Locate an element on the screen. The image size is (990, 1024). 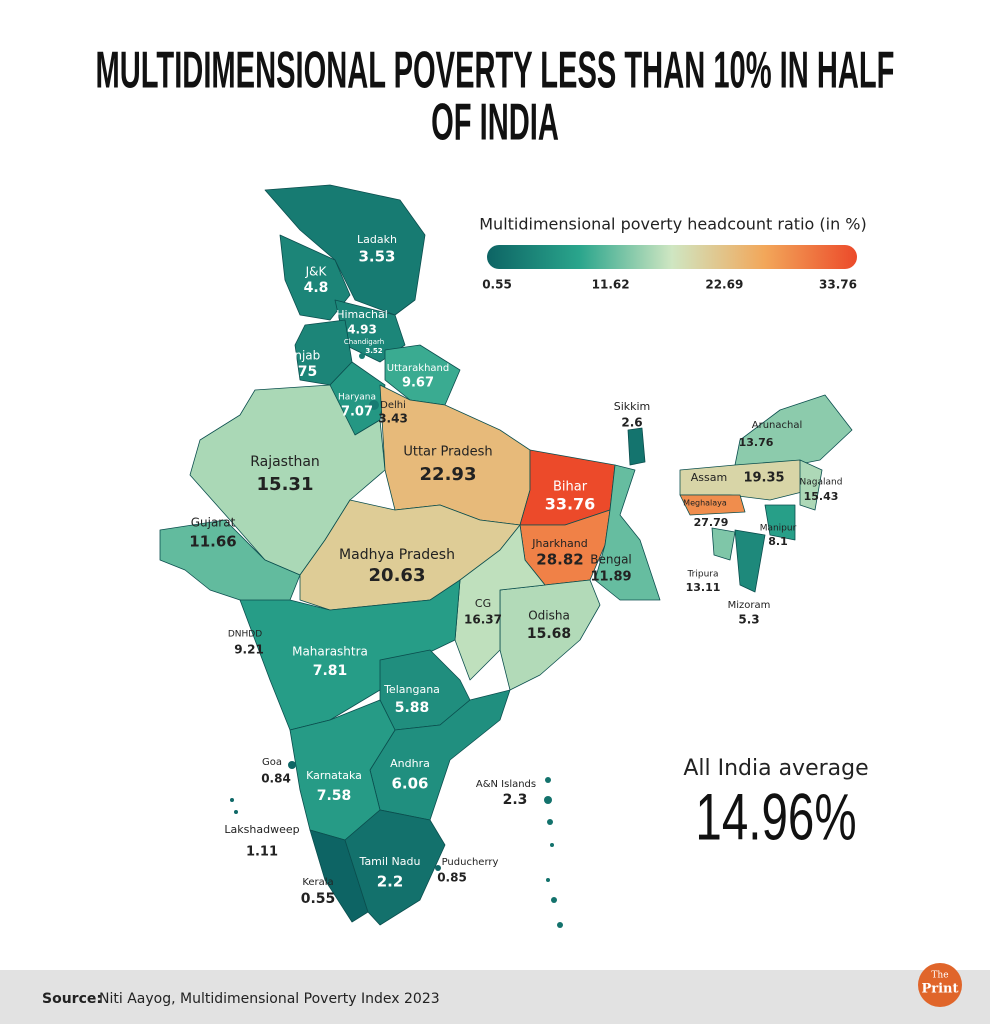
region-name: Haryana is located at coordinates (357, 398).